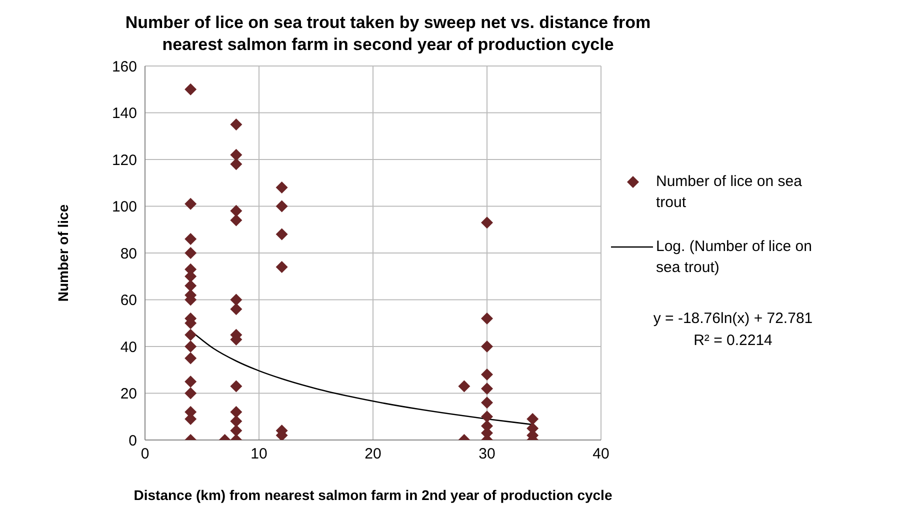 Image resolution: width=910 pixels, height=523 pixels. I want to click on x-tick-label: 20, so click(373, 454).